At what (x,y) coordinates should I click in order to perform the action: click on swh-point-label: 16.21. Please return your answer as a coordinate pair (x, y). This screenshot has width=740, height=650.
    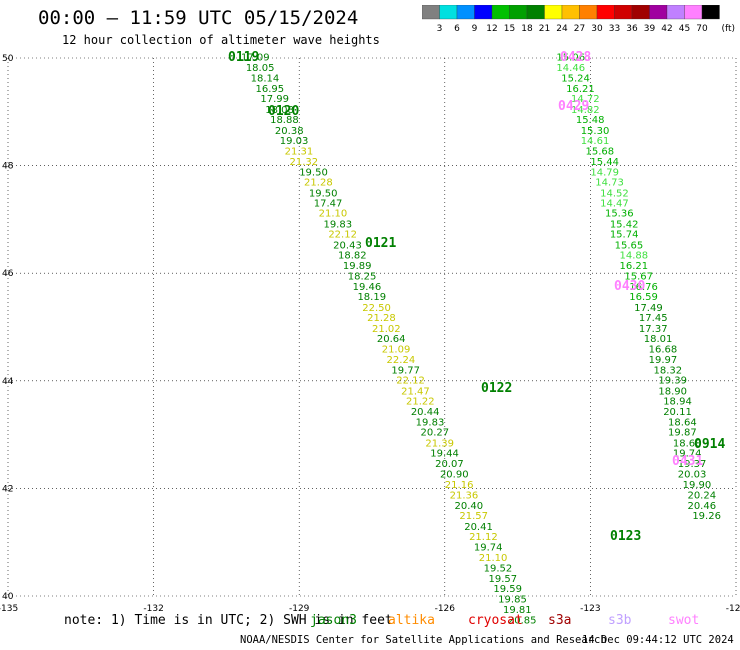
    Looking at the image, I should click on (580, 89).